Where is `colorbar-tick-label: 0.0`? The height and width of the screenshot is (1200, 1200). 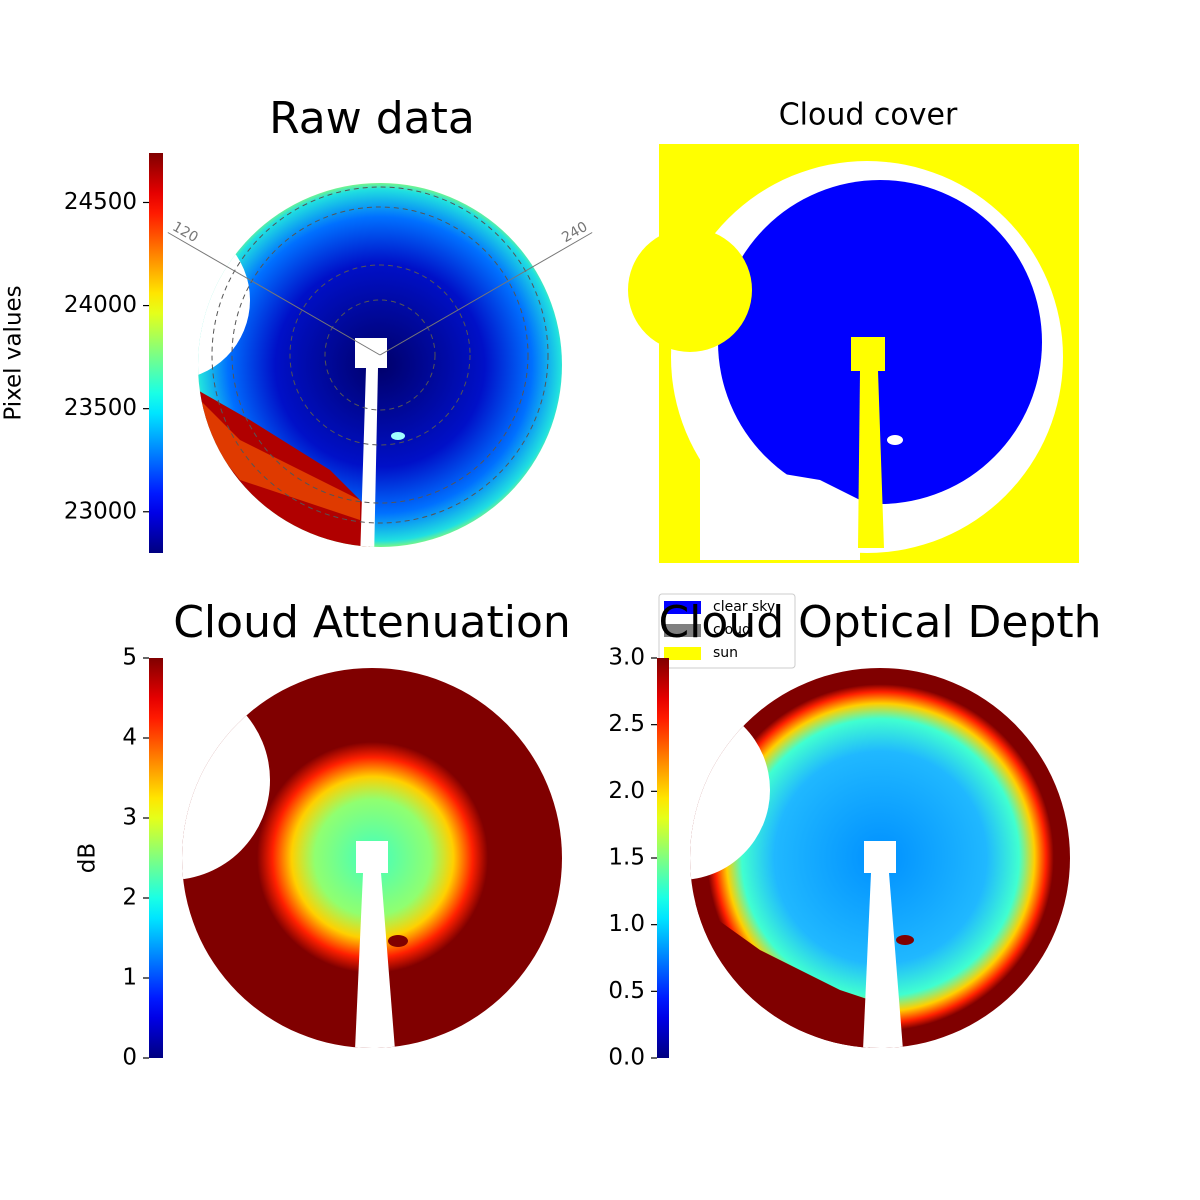 colorbar-tick-label: 0.0 is located at coordinates (626, 1058).